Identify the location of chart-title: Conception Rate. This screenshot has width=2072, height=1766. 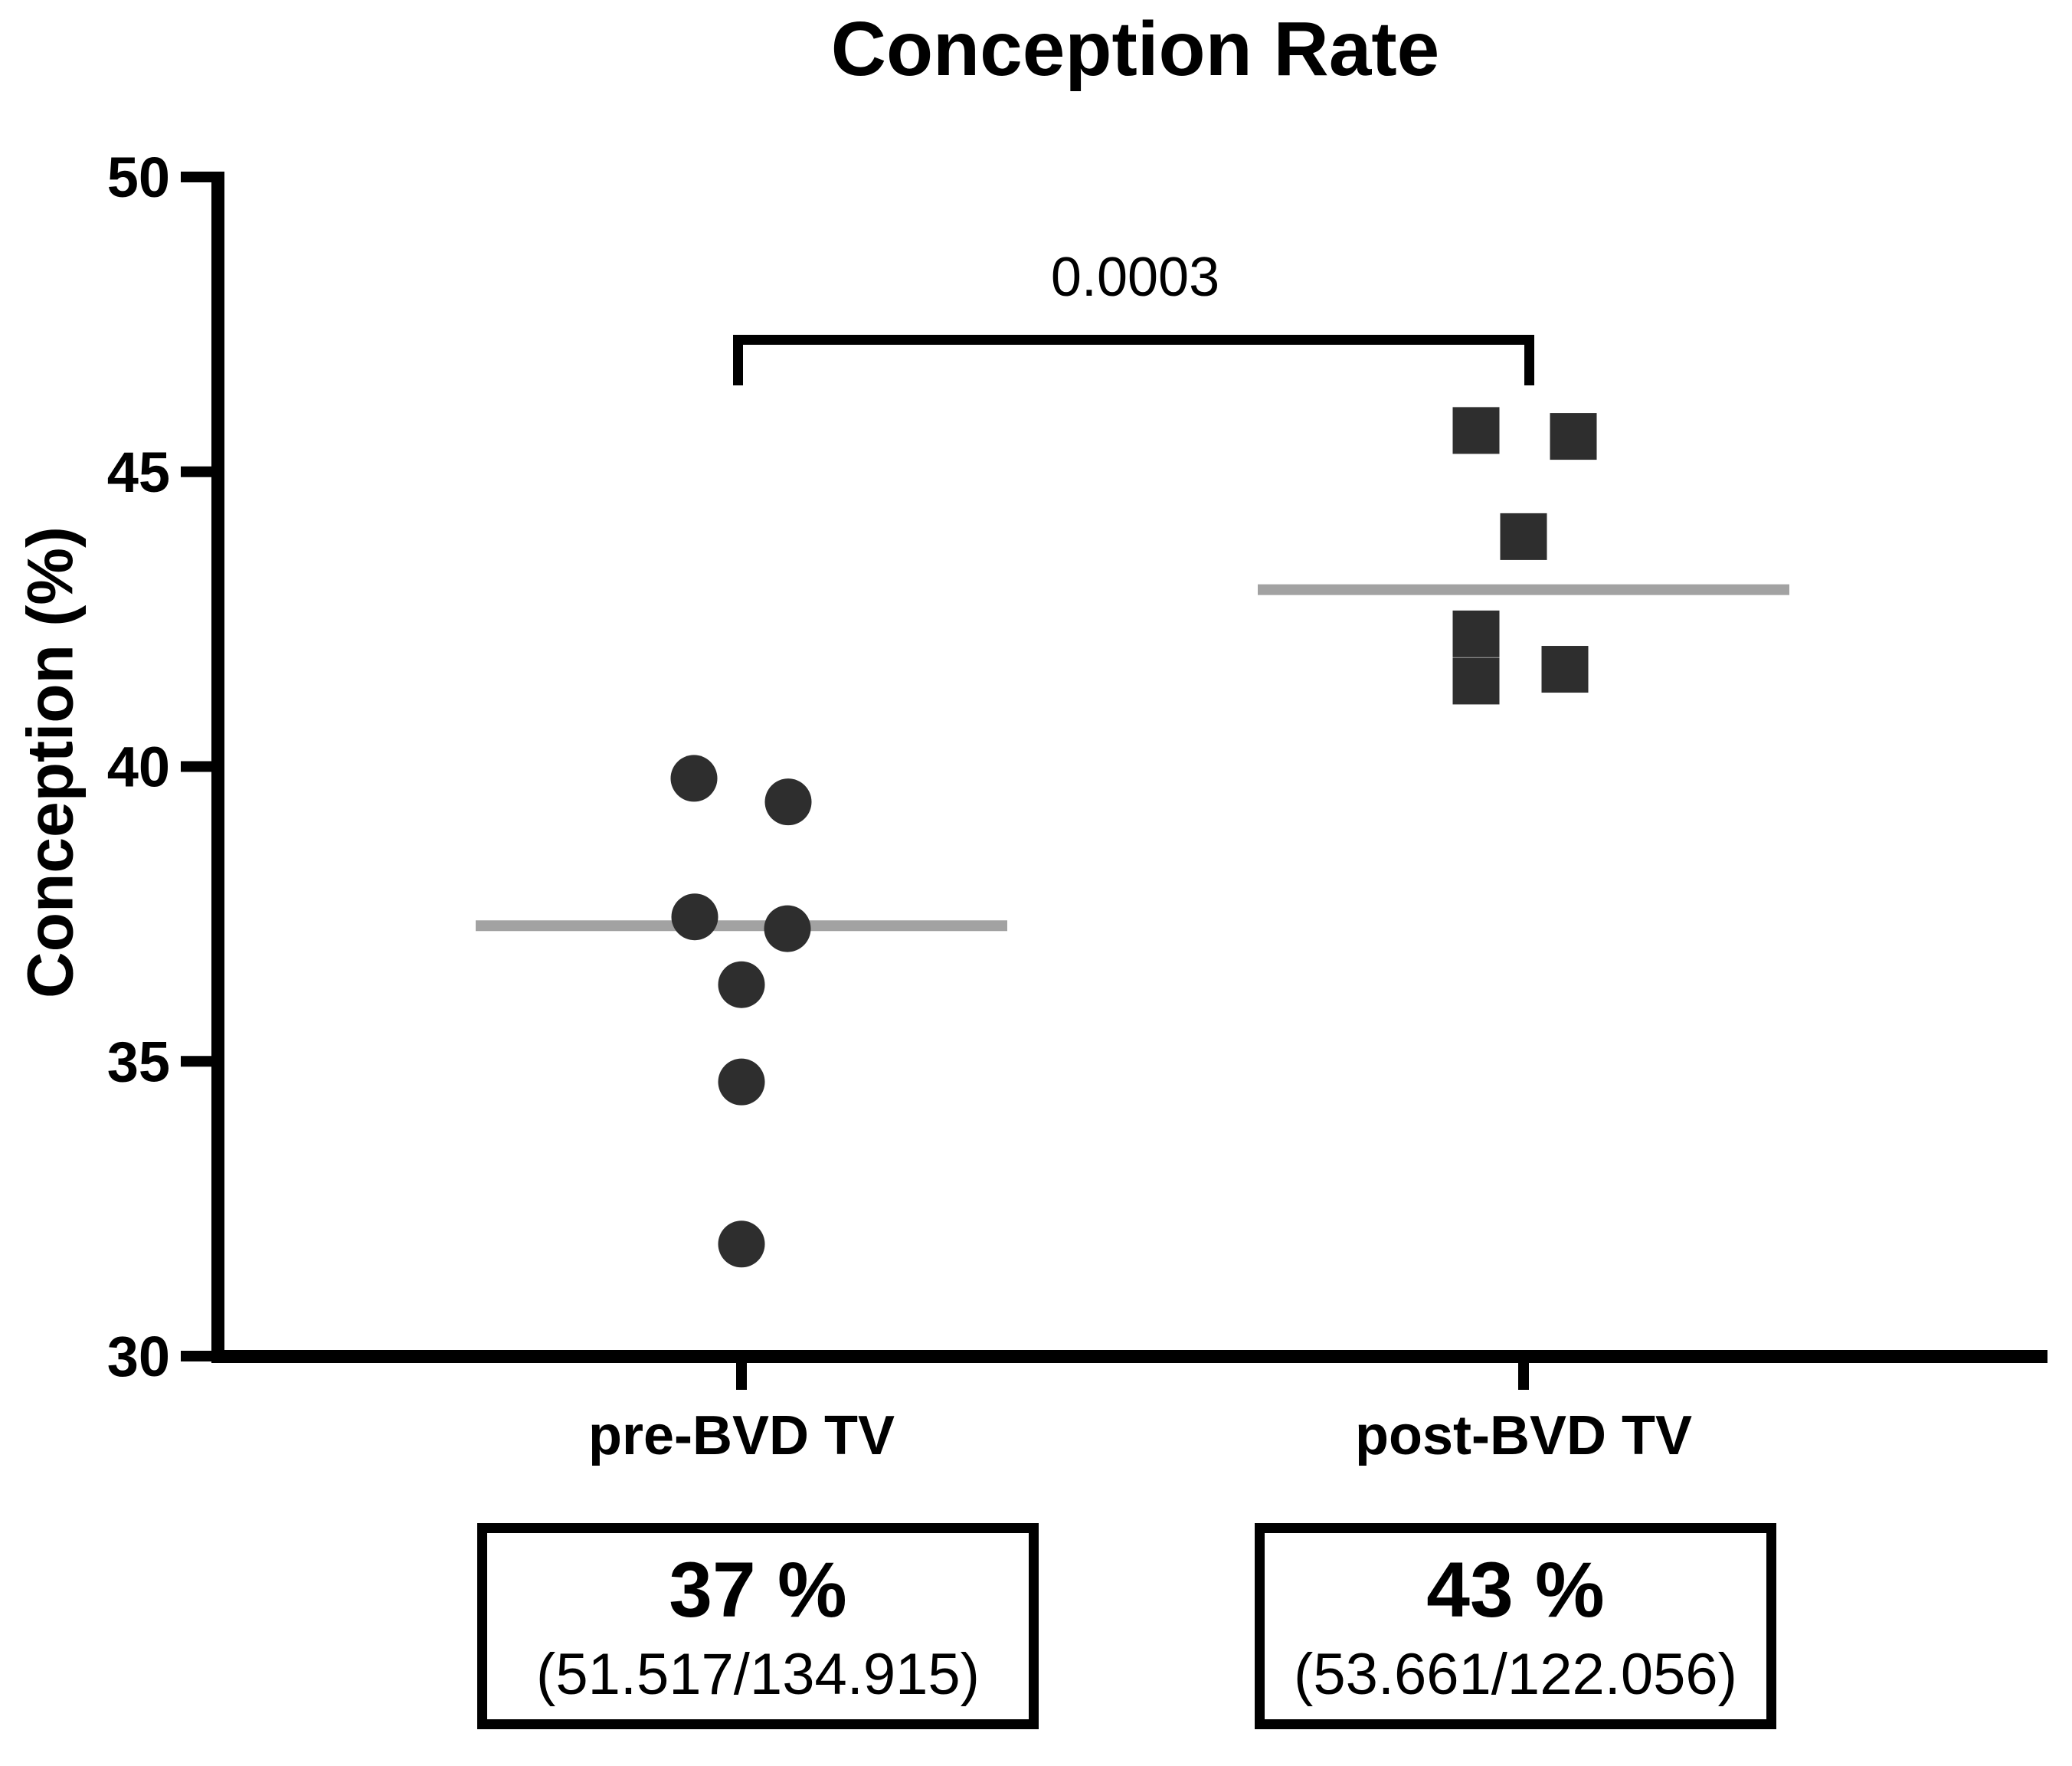
(1135, 49).